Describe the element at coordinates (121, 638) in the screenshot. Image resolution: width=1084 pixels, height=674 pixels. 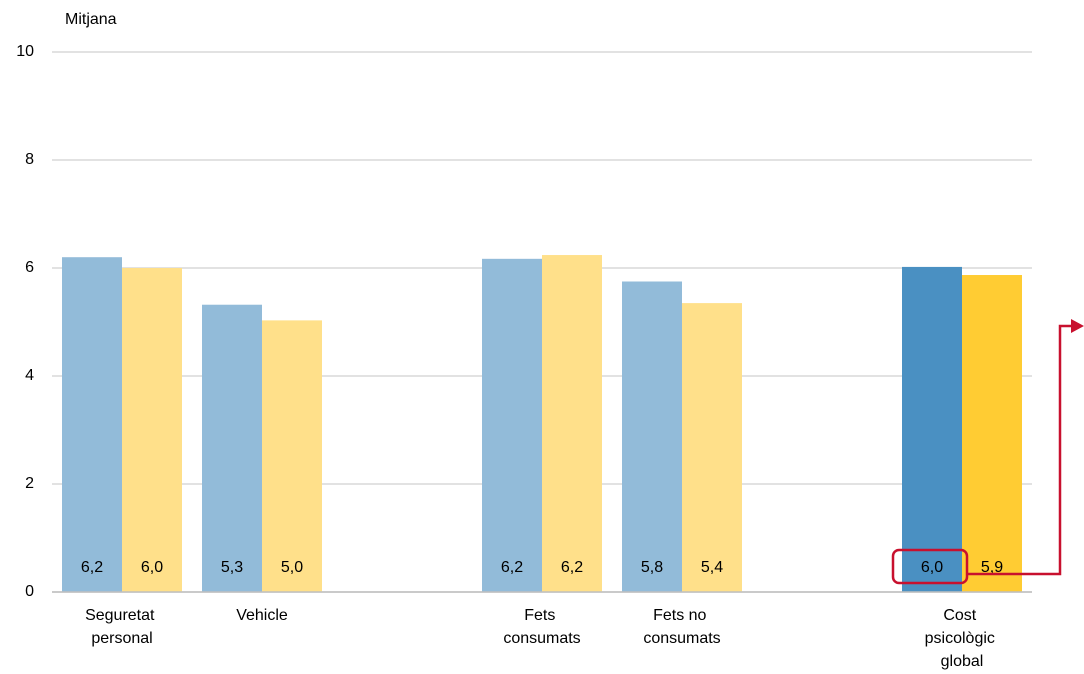
I see `x-tick-label-line: personal` at that location.